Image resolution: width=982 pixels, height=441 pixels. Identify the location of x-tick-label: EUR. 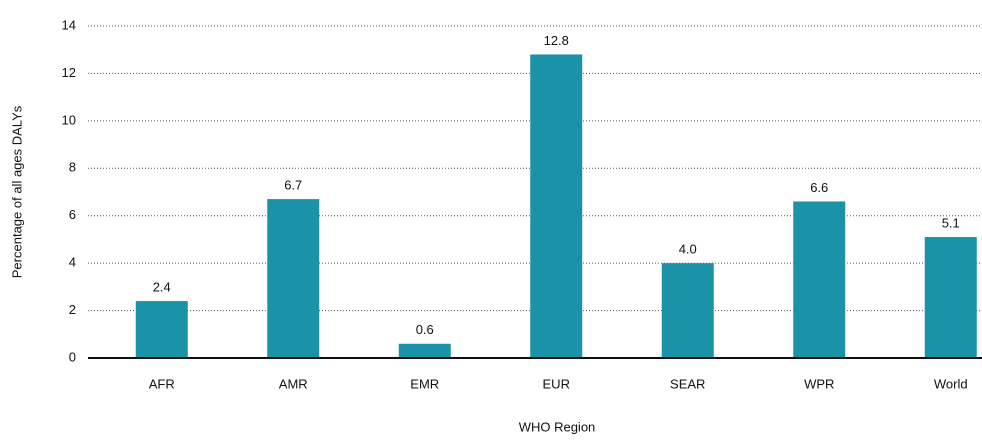
(556, 383).